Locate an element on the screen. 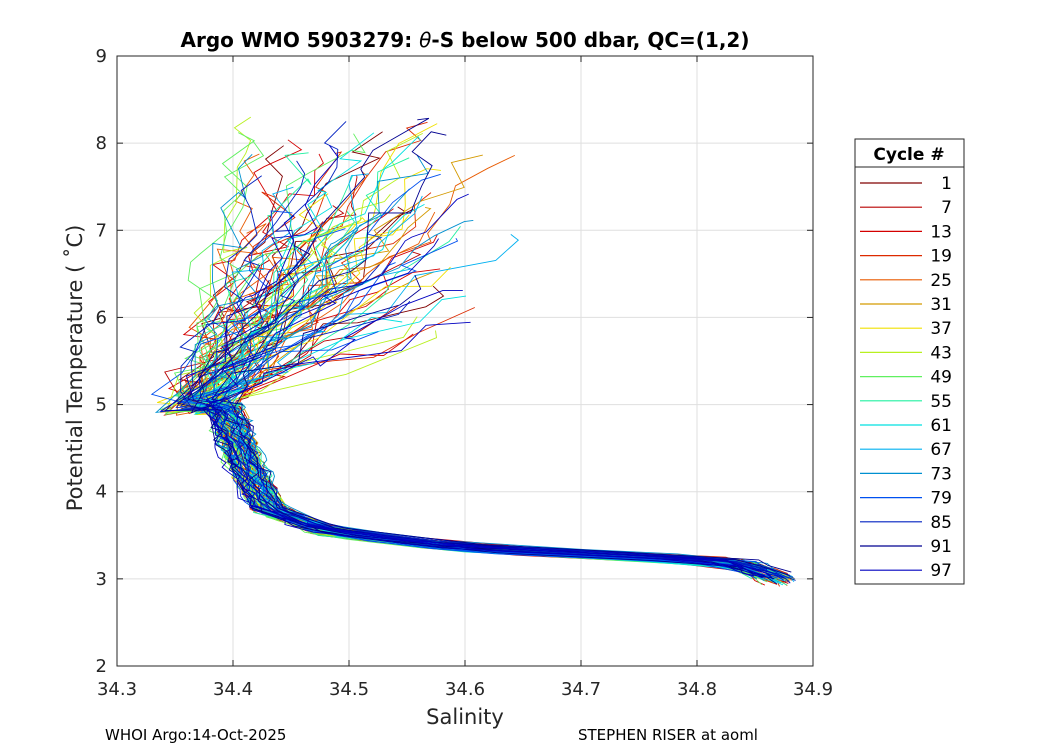 This screenshot has height=750, width=1050. legend-label: 7 is located at coordinates (946, 208).